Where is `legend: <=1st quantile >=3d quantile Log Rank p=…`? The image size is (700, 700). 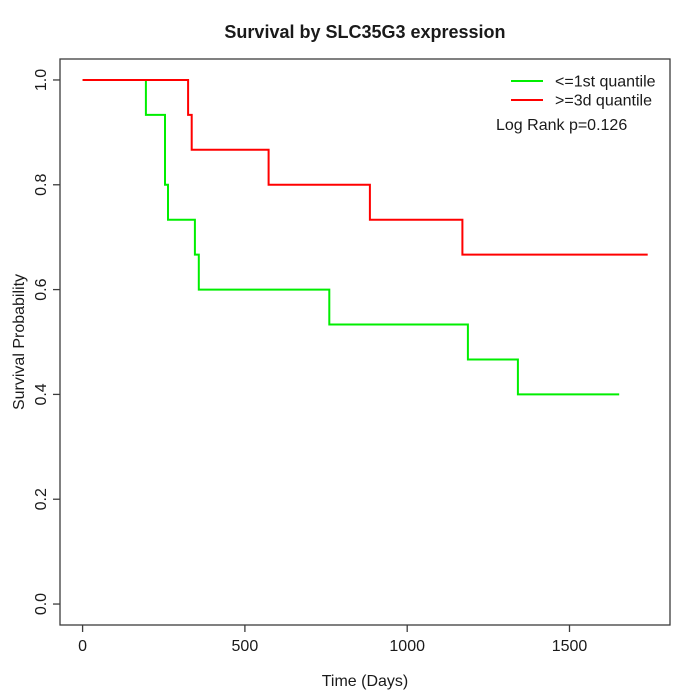
legend: <=1st quantile >=3d quantile Log Rank p=… is located at coordinates (576, 104).